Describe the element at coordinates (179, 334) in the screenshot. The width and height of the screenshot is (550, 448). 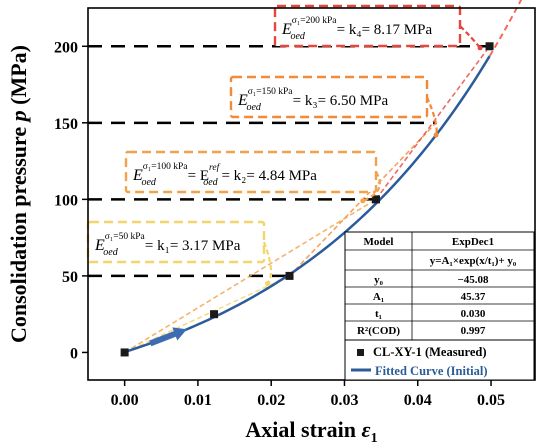
I see `direction-arrow-head` at that location.